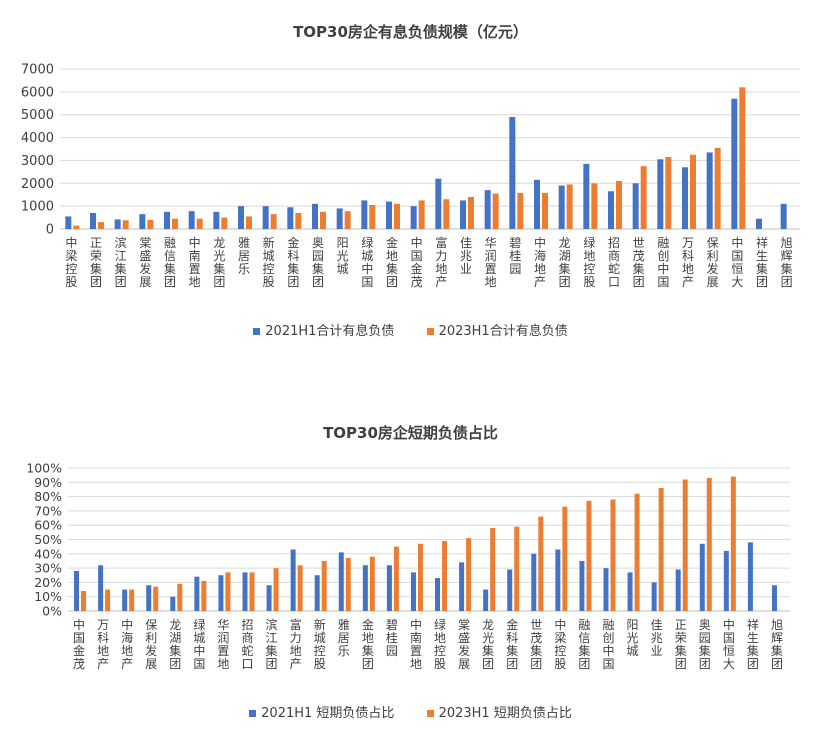  Describe the element at coordinates (589, 262) in the screenshot. I see `x-tick-label: 绿地控股` at that location.